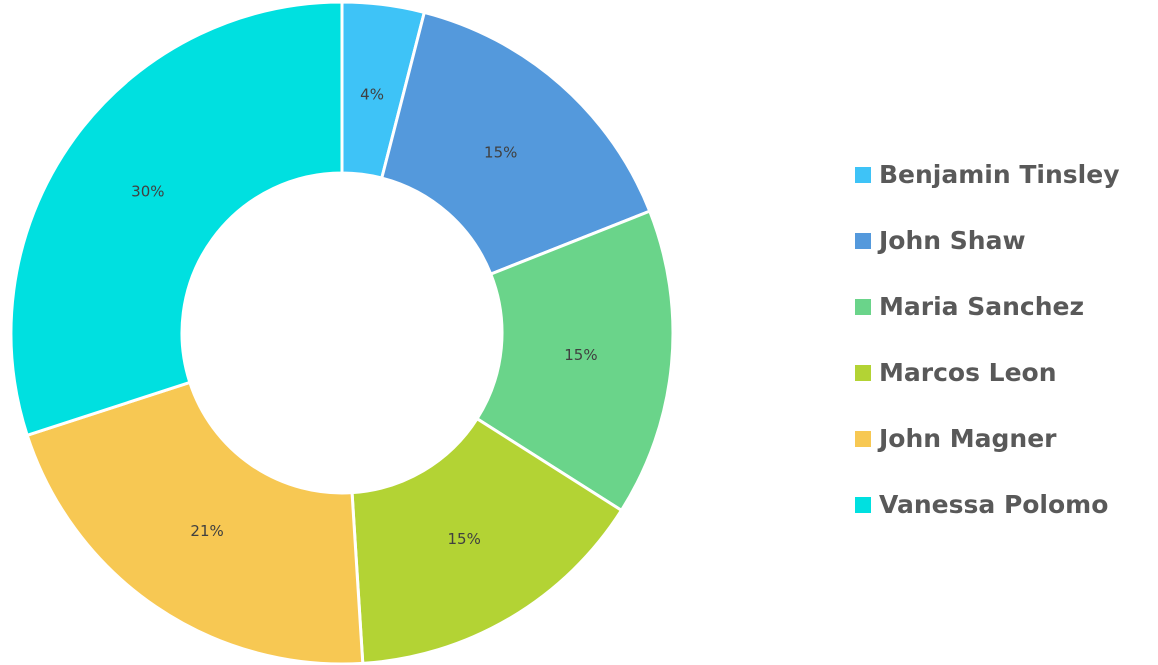  Describe the element at coordinates (967, 438) in the screenshot. I see `legend-label: John Magner` at that location.